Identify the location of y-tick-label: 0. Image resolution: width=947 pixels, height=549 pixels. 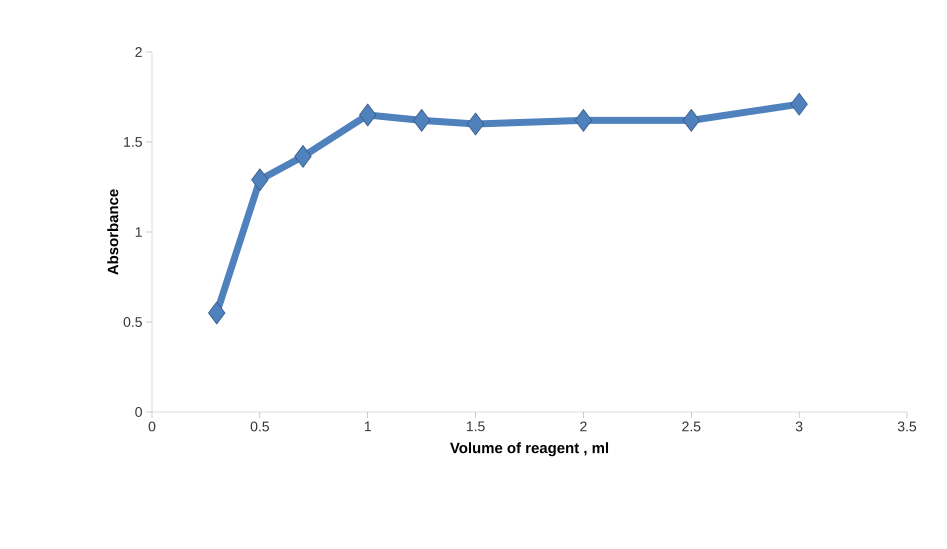
(138, 412).